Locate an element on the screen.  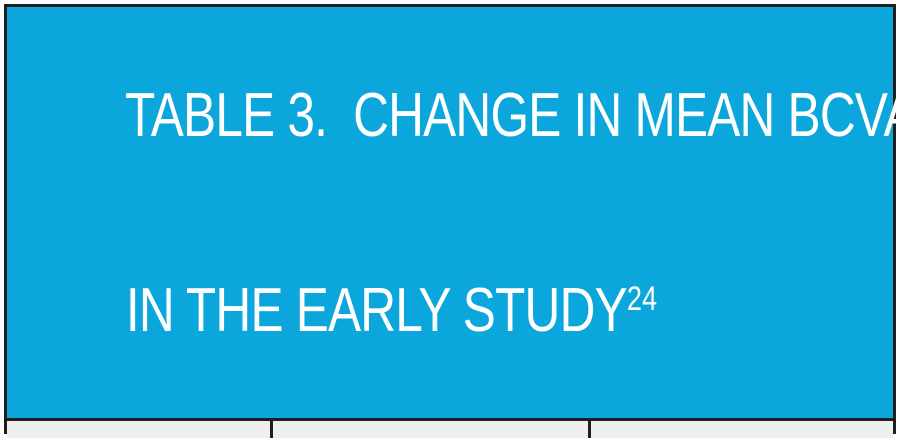
column-header-cohort: Cohort is located at coordinates (138, 429).